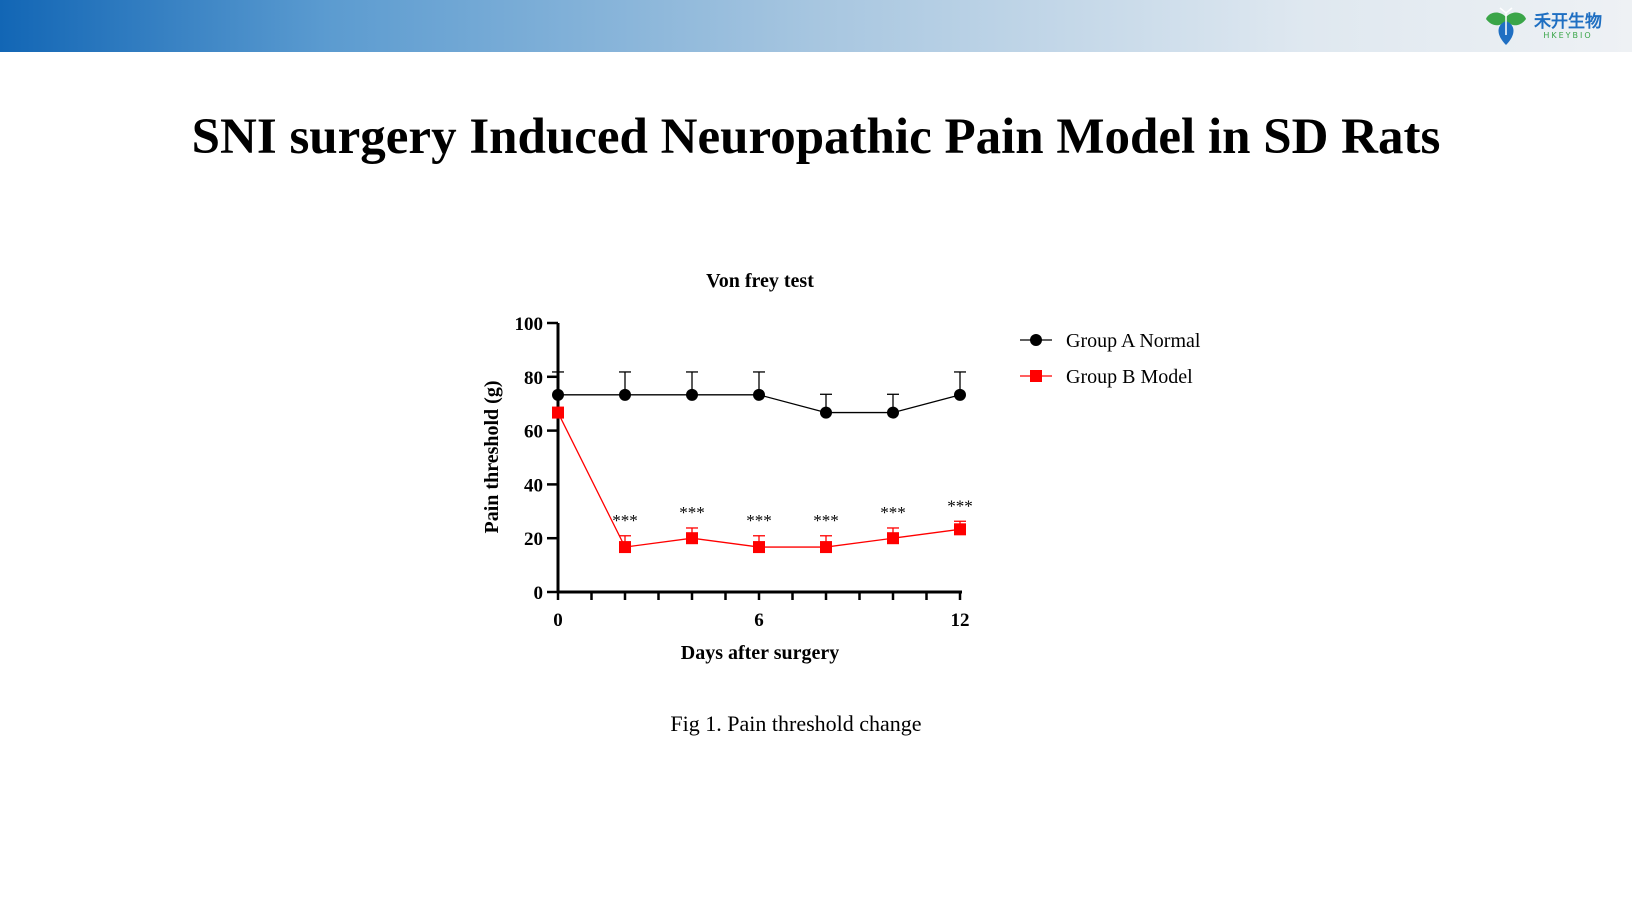 The image size is (1632, 909). I want to click on chart-title: Von frey test, so click(760, 281).